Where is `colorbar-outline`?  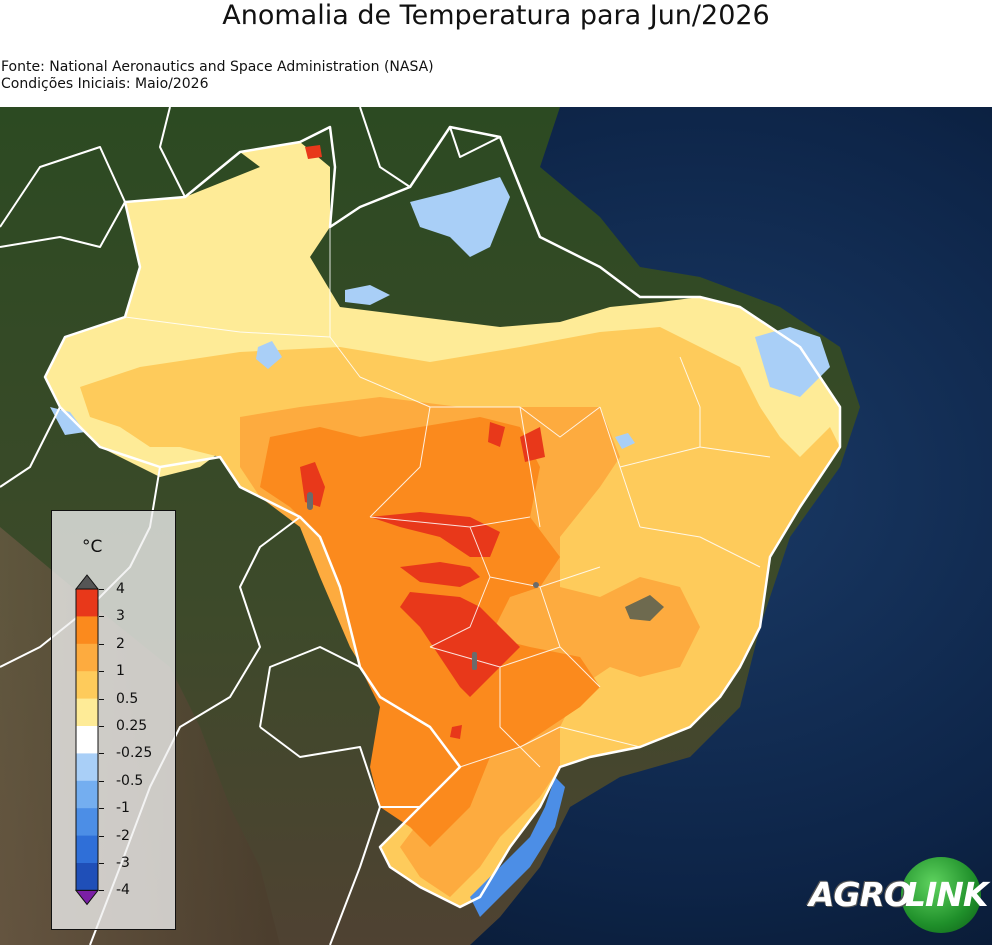 colorbar-outline is located at coordinates (87, 739).